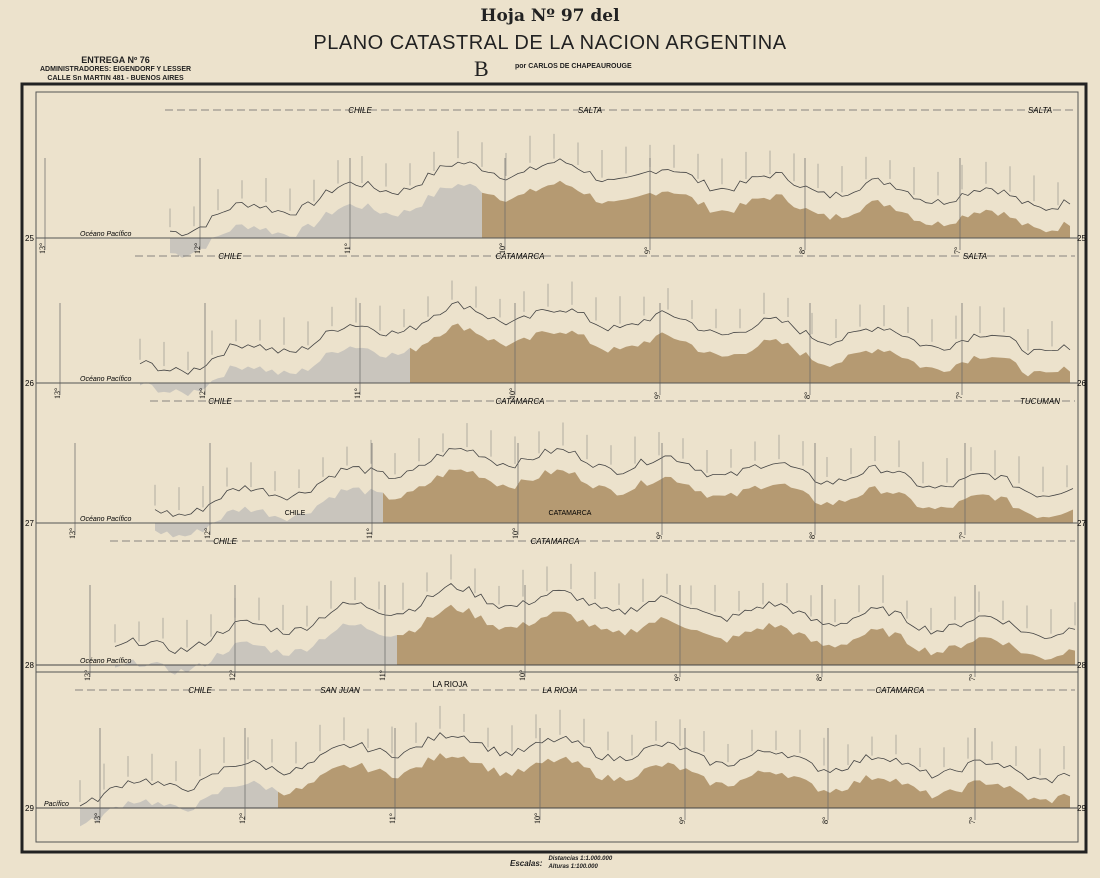 The height and width of the screenshot is (878, 1100). I want to click on region-label: SAN JUAN, so click(340, 690).